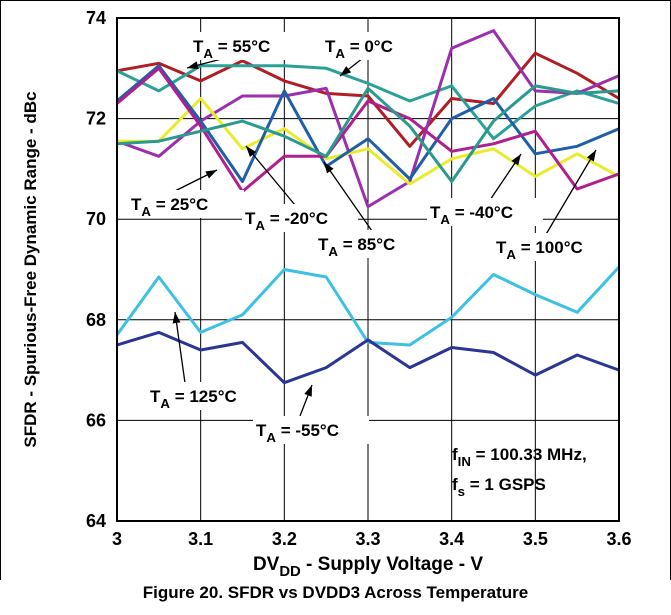 The image size is (671, 615). What do you see at coordinates (96, 320) in the screenshot?
I see `y-tick-label: 68` at bounding box center [96, 320].